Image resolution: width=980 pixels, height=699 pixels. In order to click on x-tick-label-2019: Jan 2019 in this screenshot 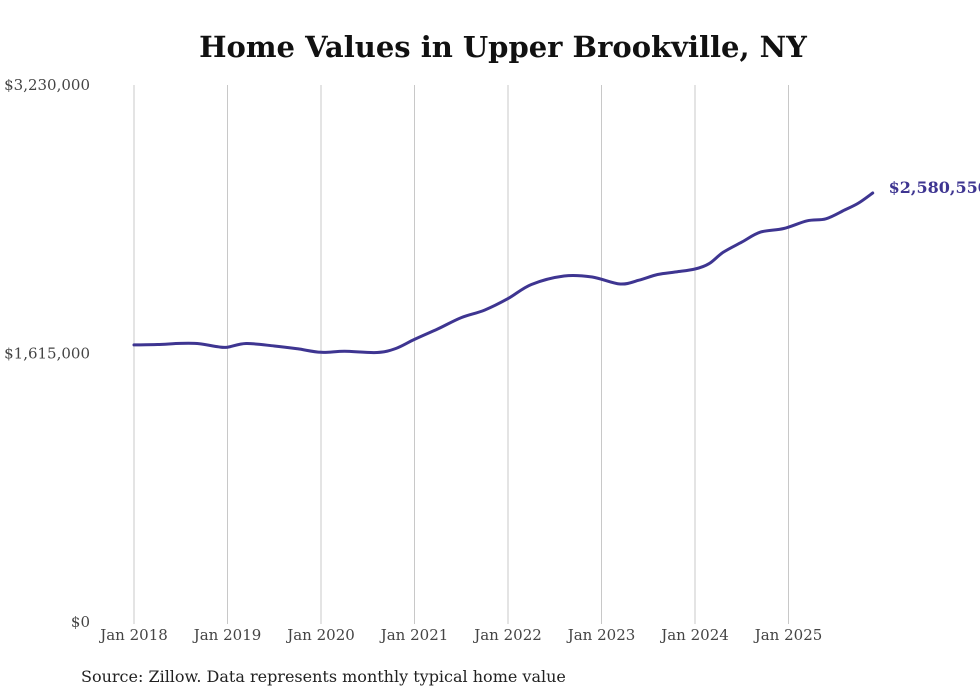, I will do `click(227, 635)`.